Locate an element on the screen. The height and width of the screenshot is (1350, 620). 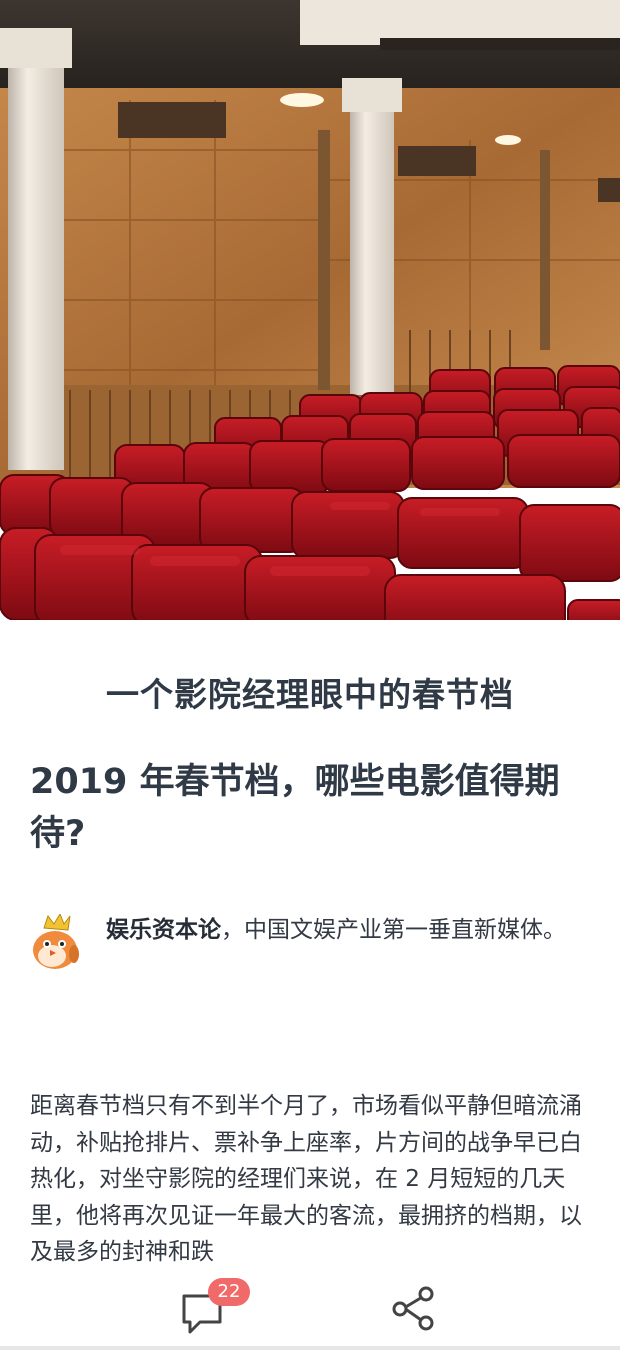
author-description: ，中国文娱产业第一垂直新媒体。 is located at coordinates (393, 930).